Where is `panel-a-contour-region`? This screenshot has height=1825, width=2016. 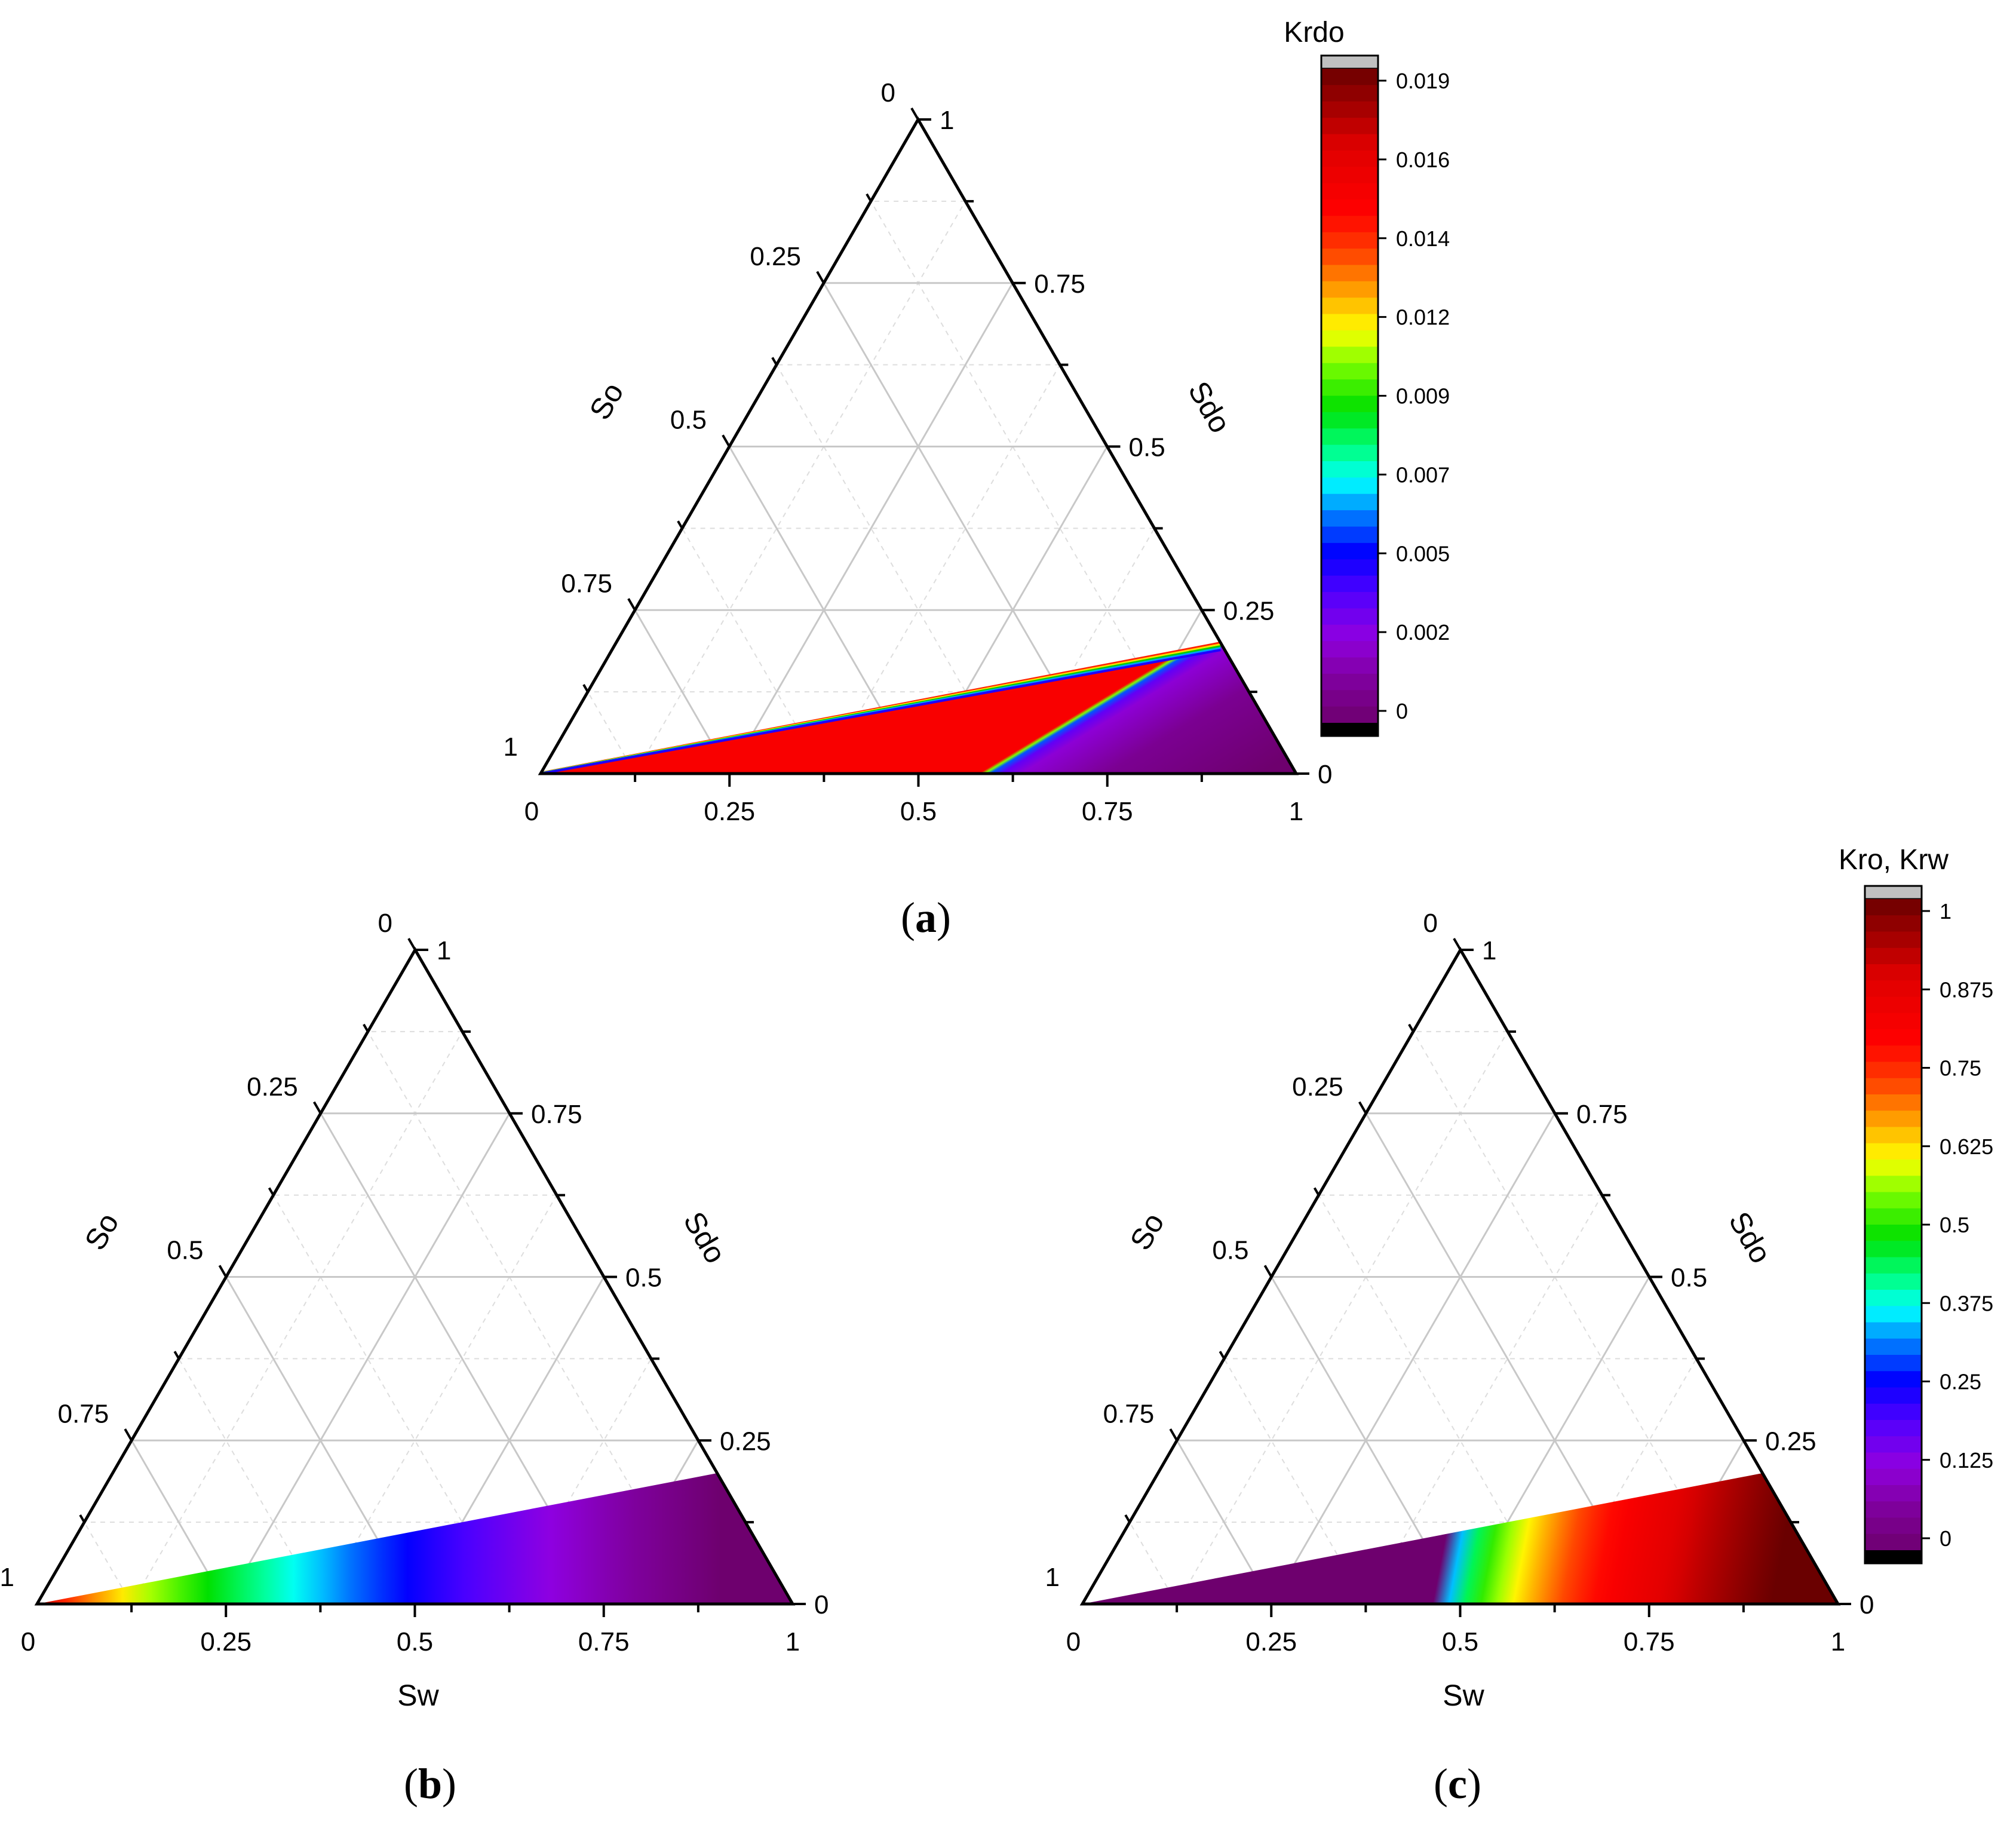 panel-a-contour-region is located at coordinates (918, 708).